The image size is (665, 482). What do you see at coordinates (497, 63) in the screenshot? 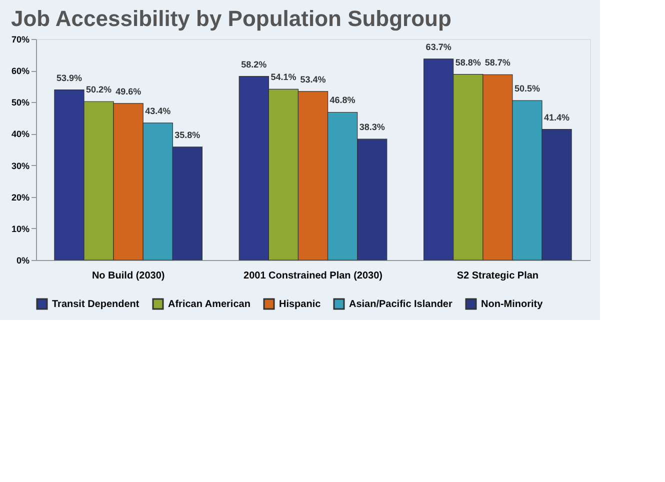
I see `data-label: 58.7%` at bounding box center [497, 63].